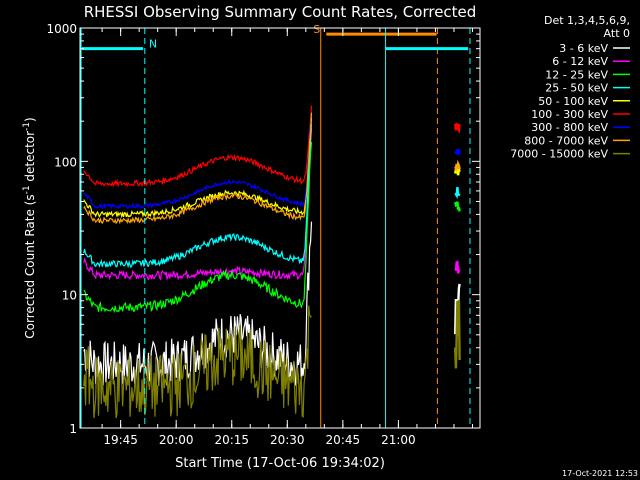  Describe the element at coordinates (576, 88) in the screenshot. I see `legend-label-25-50: 25 - 50 keV` at that location.